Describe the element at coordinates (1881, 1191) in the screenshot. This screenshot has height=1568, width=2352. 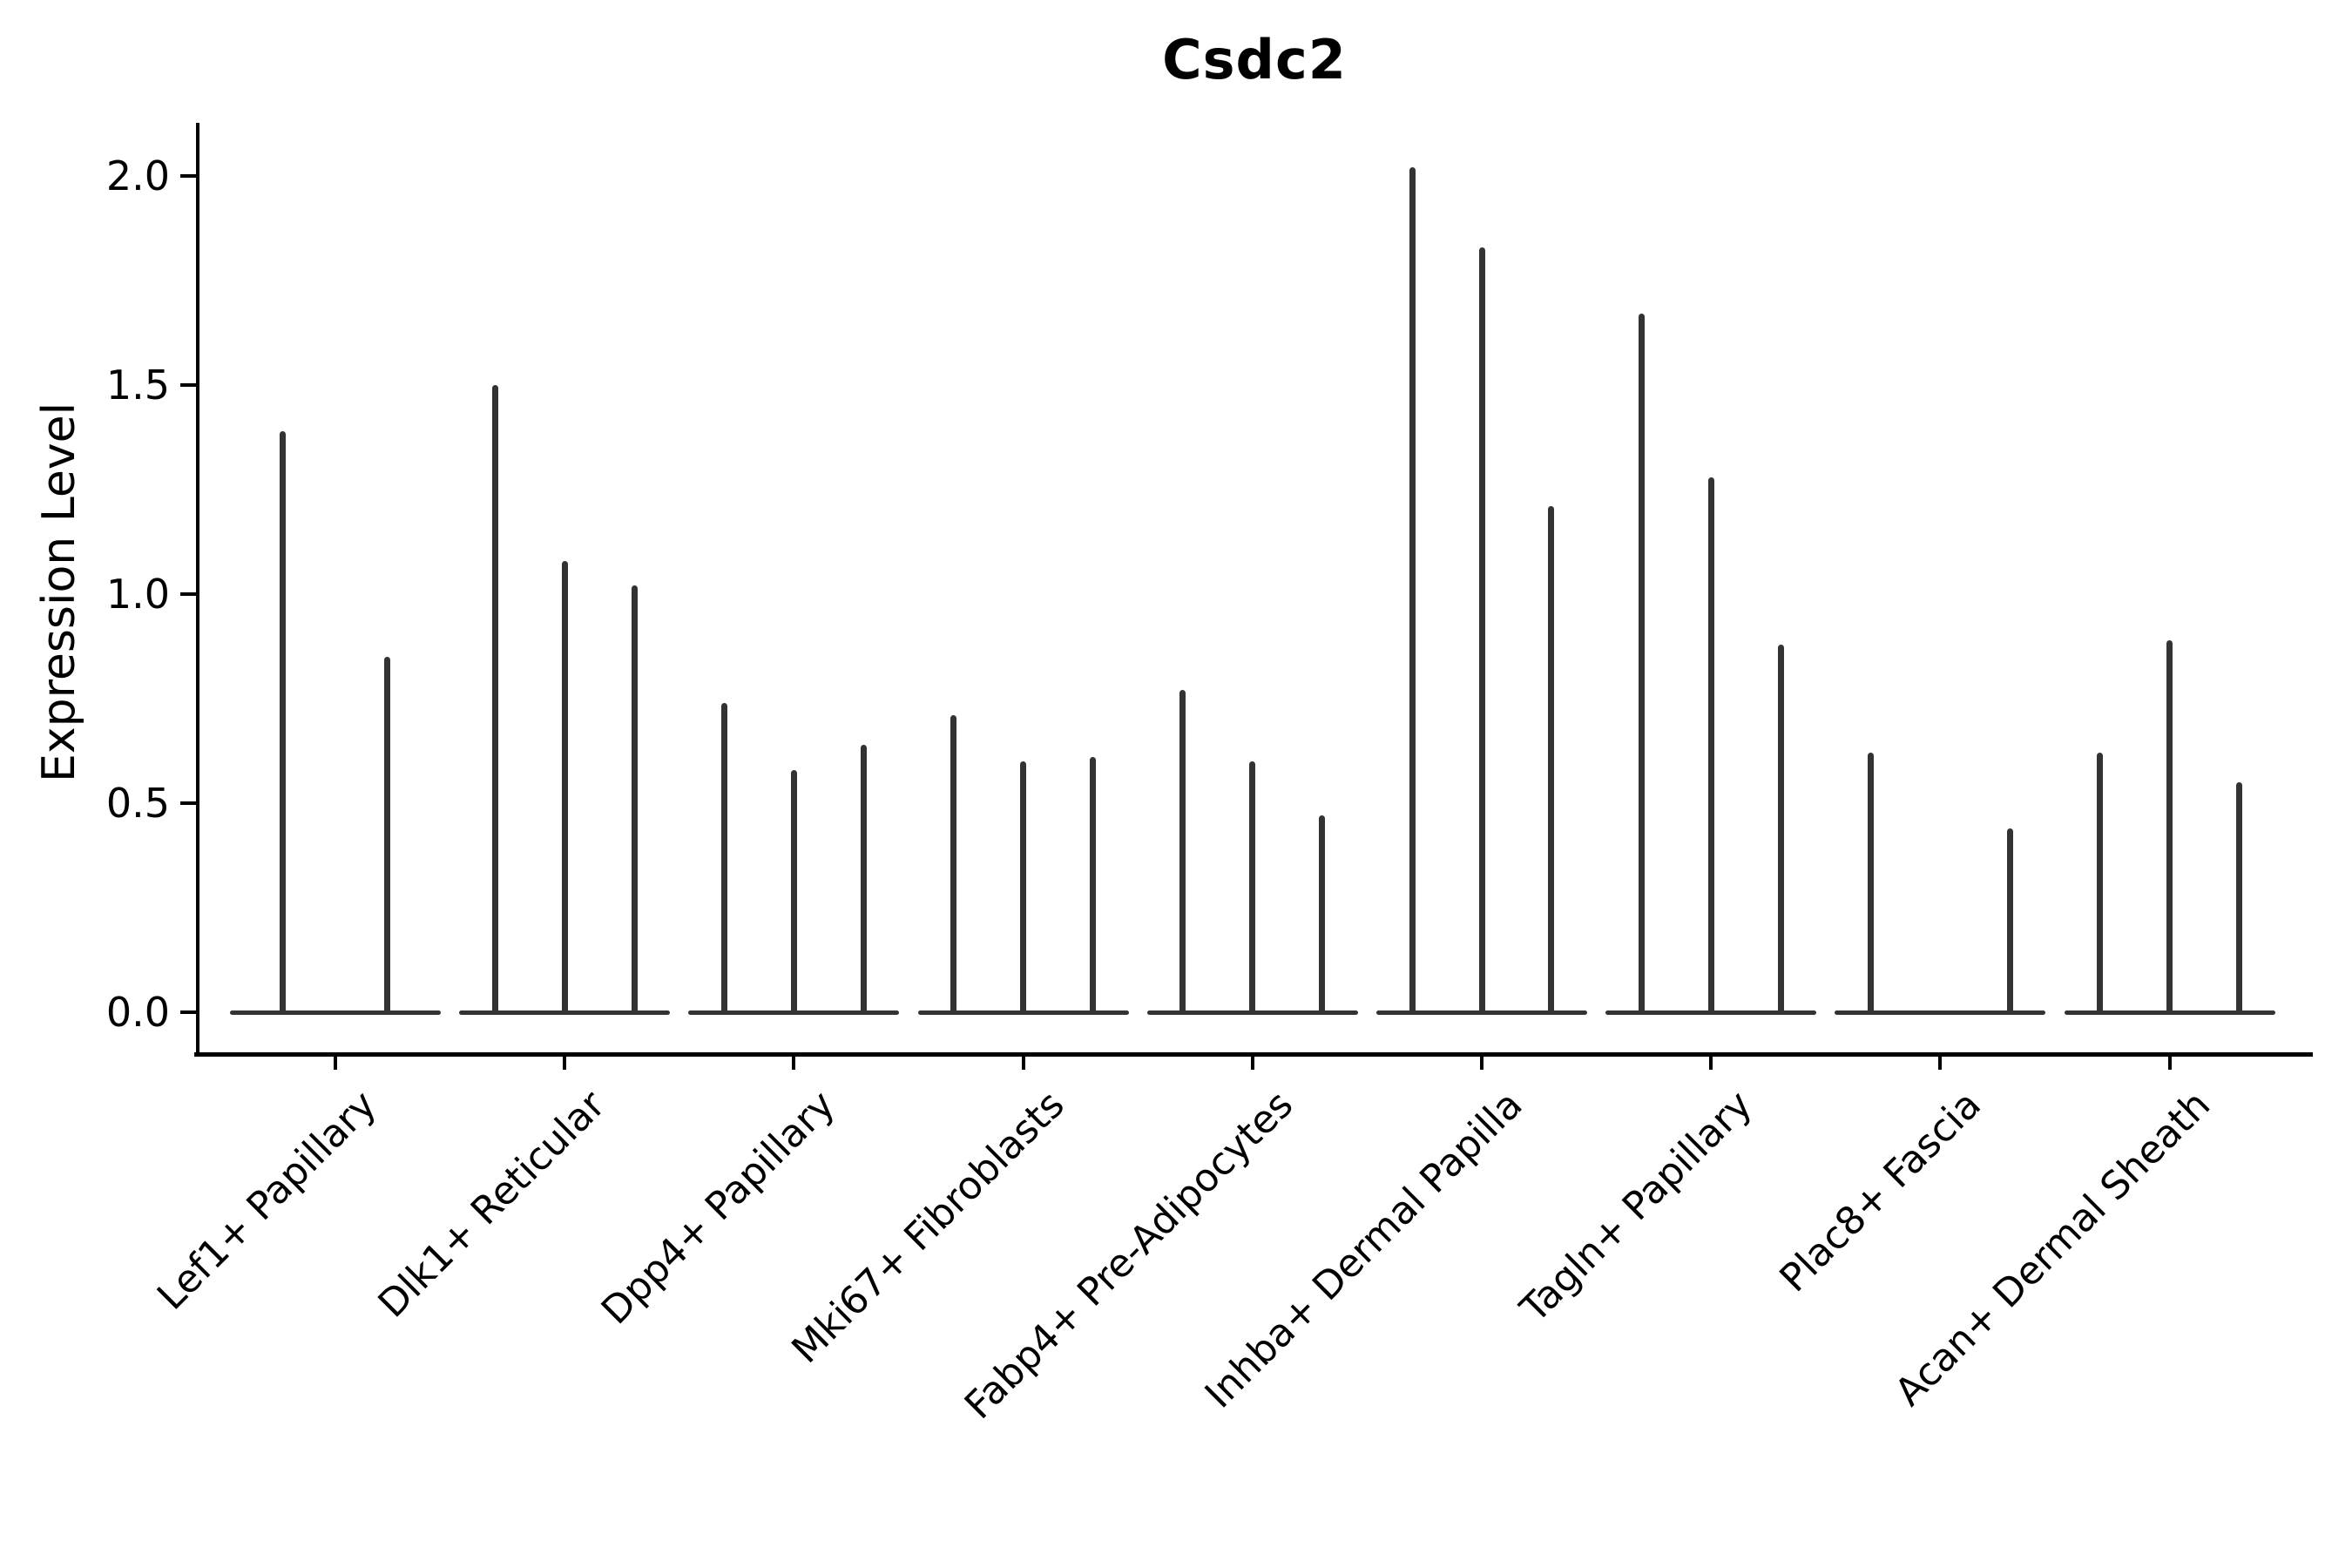
I see `x-tick-label: Plac8+ Fascia` at that location.